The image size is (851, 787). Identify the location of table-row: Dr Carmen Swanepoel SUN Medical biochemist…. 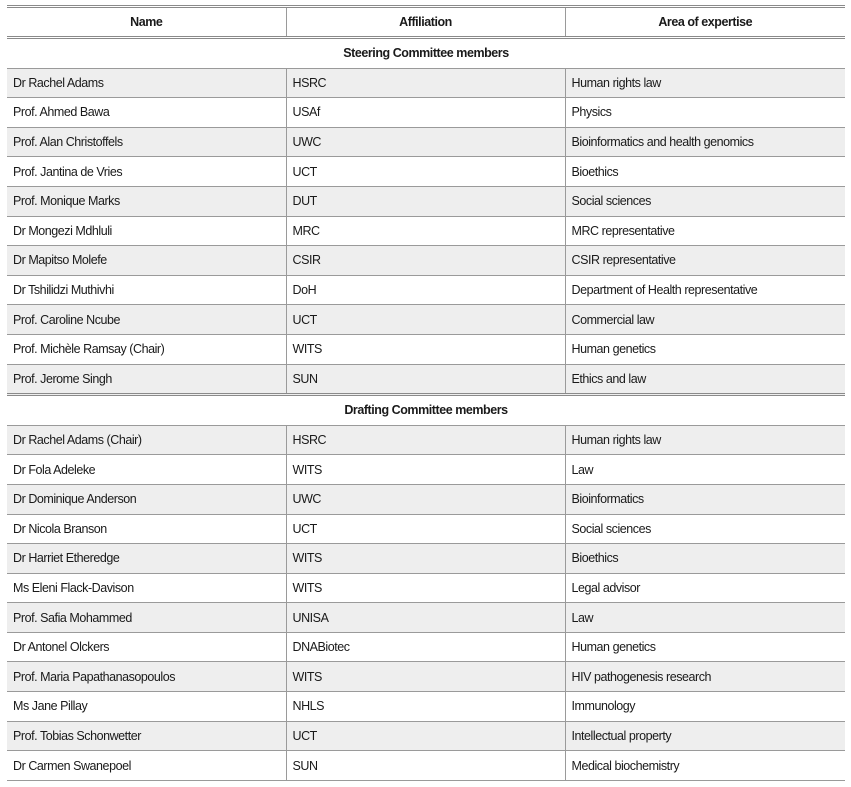
(426, 765).